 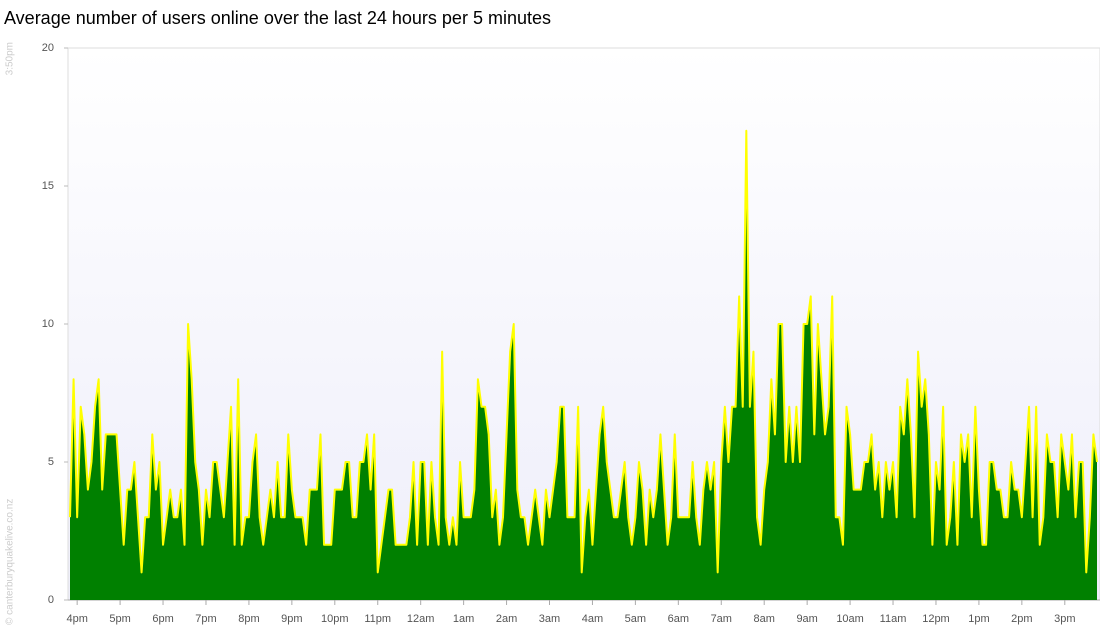 I want to click on x-tick-label: 10pm, so click(x=335, y=619).